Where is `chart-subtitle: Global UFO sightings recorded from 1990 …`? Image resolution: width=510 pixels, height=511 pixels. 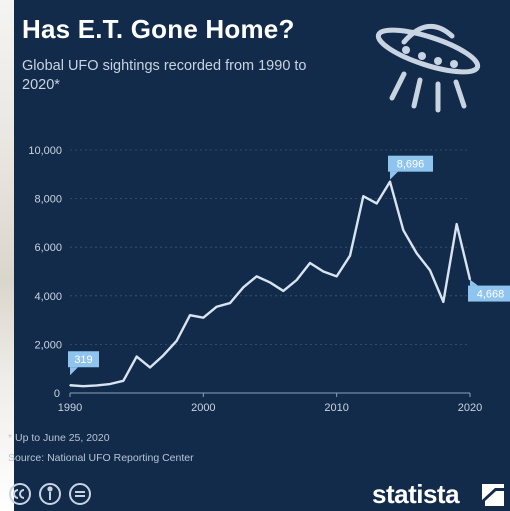
chart-subtitle: Global UFO sightings recorded from 1990 … is located at coordinates (164, 75).